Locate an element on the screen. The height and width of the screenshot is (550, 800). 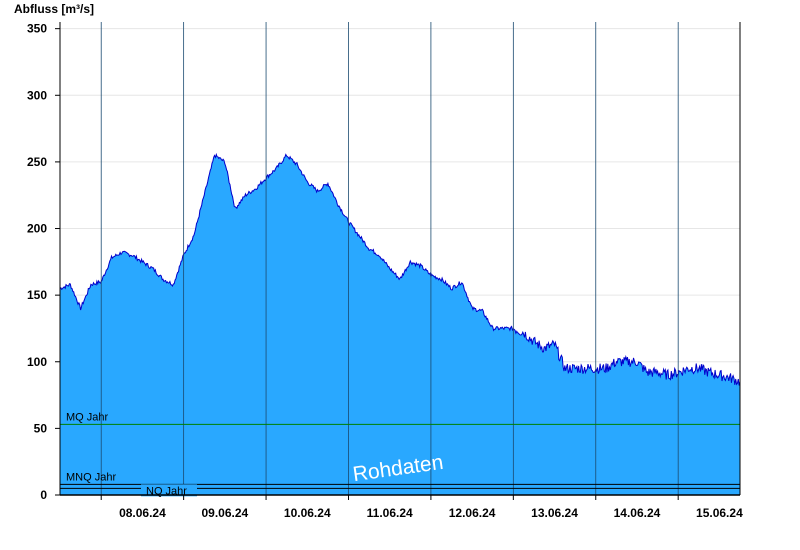
x-tick-label-14.06.24: 14.06.24 is located at coordinates (637, 513).